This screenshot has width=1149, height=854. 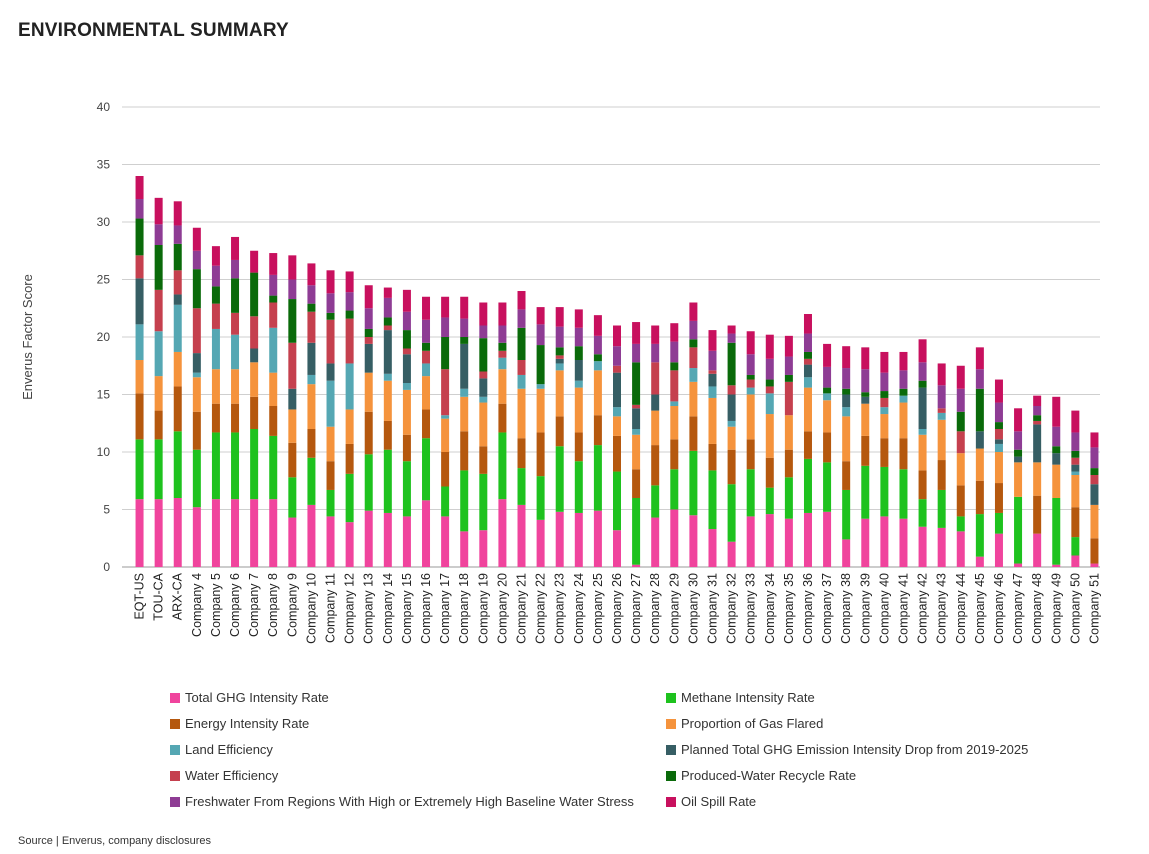 What do you see at coordinates (153, 30) in the screenshot?
I see `page-title: ENVIRONMENTAL SUMMARY` at bounding box center [153, 30].